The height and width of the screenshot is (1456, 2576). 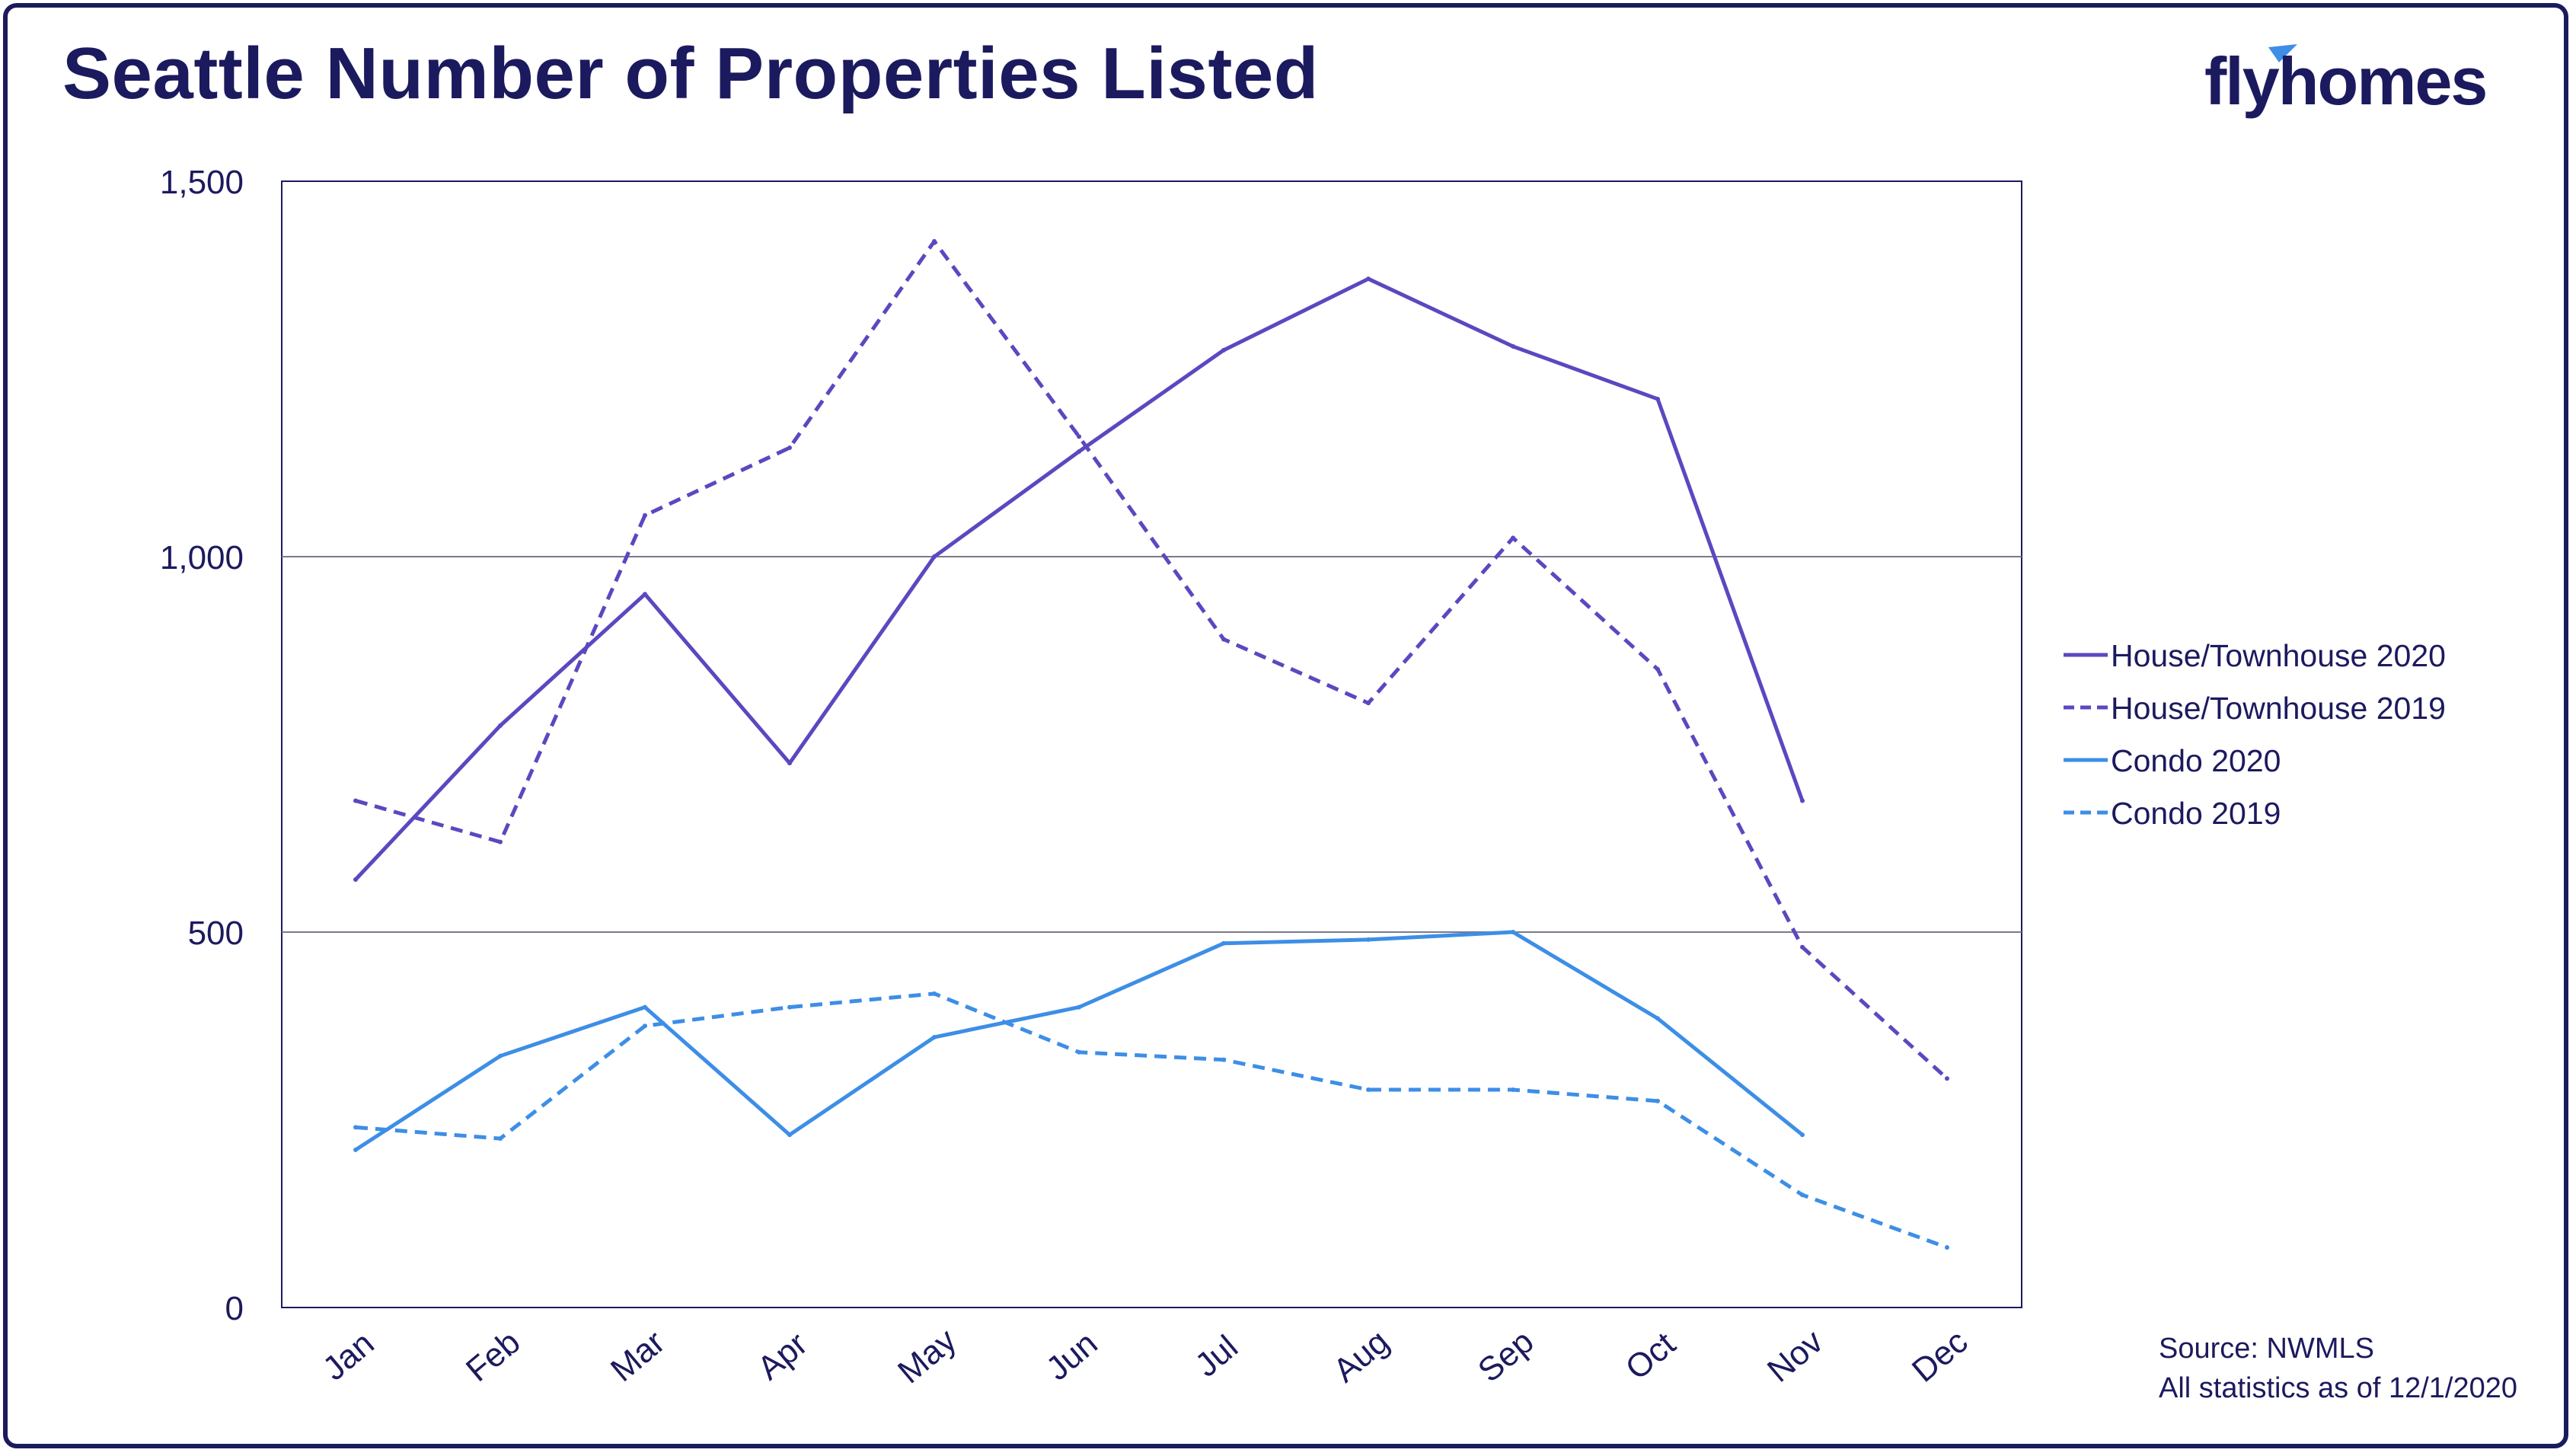 What do you see at coordinates (1216, 1356) in the screenshot?
I see `x-tick-label: Jul` at bounding box center [1216, 1356].